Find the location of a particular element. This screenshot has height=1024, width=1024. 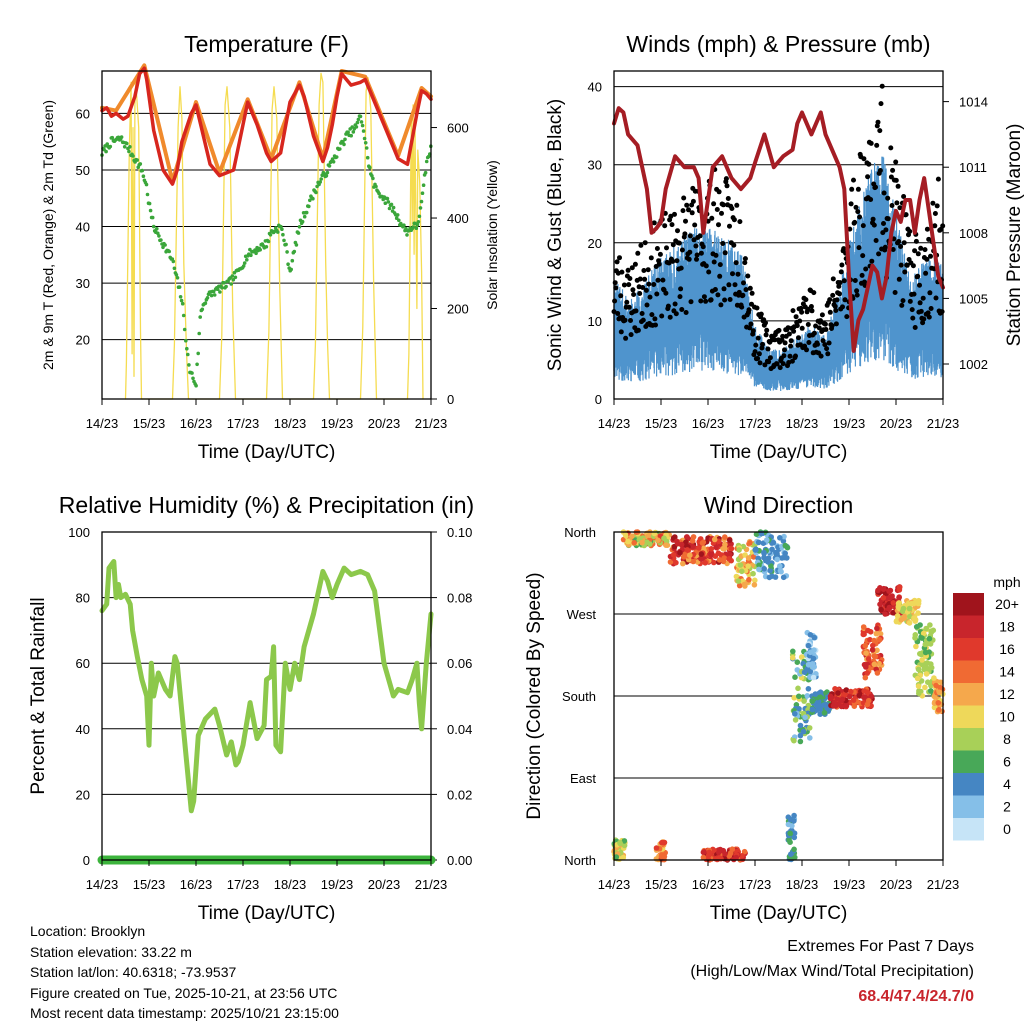

temperature-y2label: Solar Insolation (Yellow) is located at coordinates (492, 235).